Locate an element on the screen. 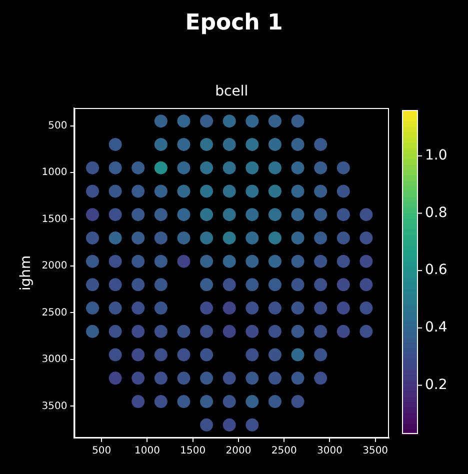 This screenshot has width=468, height=474. color-bar-label: 1.0 is located at coordinates (436, 156).